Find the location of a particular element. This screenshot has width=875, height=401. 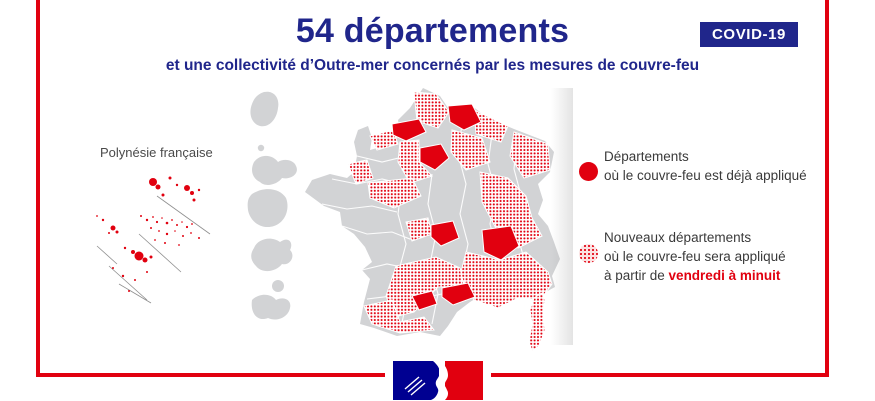

legend-applied-dot-icon is located at coordinates (588, 171).